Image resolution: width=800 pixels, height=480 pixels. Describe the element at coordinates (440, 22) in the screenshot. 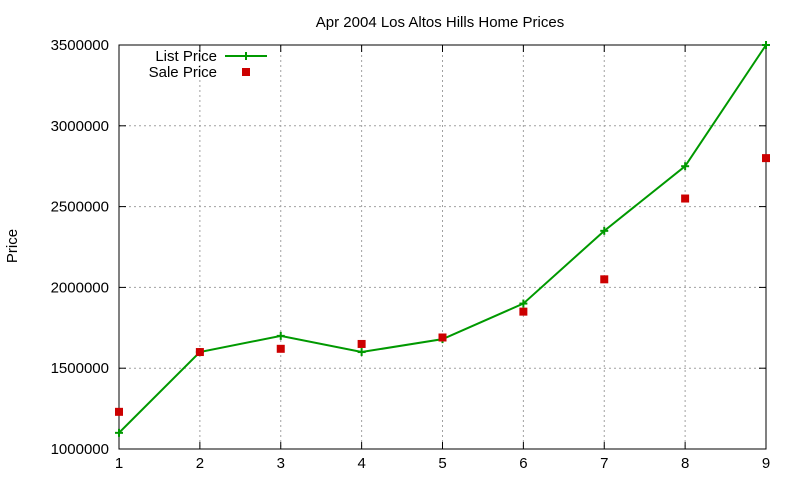

I see `chart-title: Apr 2004 Los Altos Hills Home Prices` at that location.